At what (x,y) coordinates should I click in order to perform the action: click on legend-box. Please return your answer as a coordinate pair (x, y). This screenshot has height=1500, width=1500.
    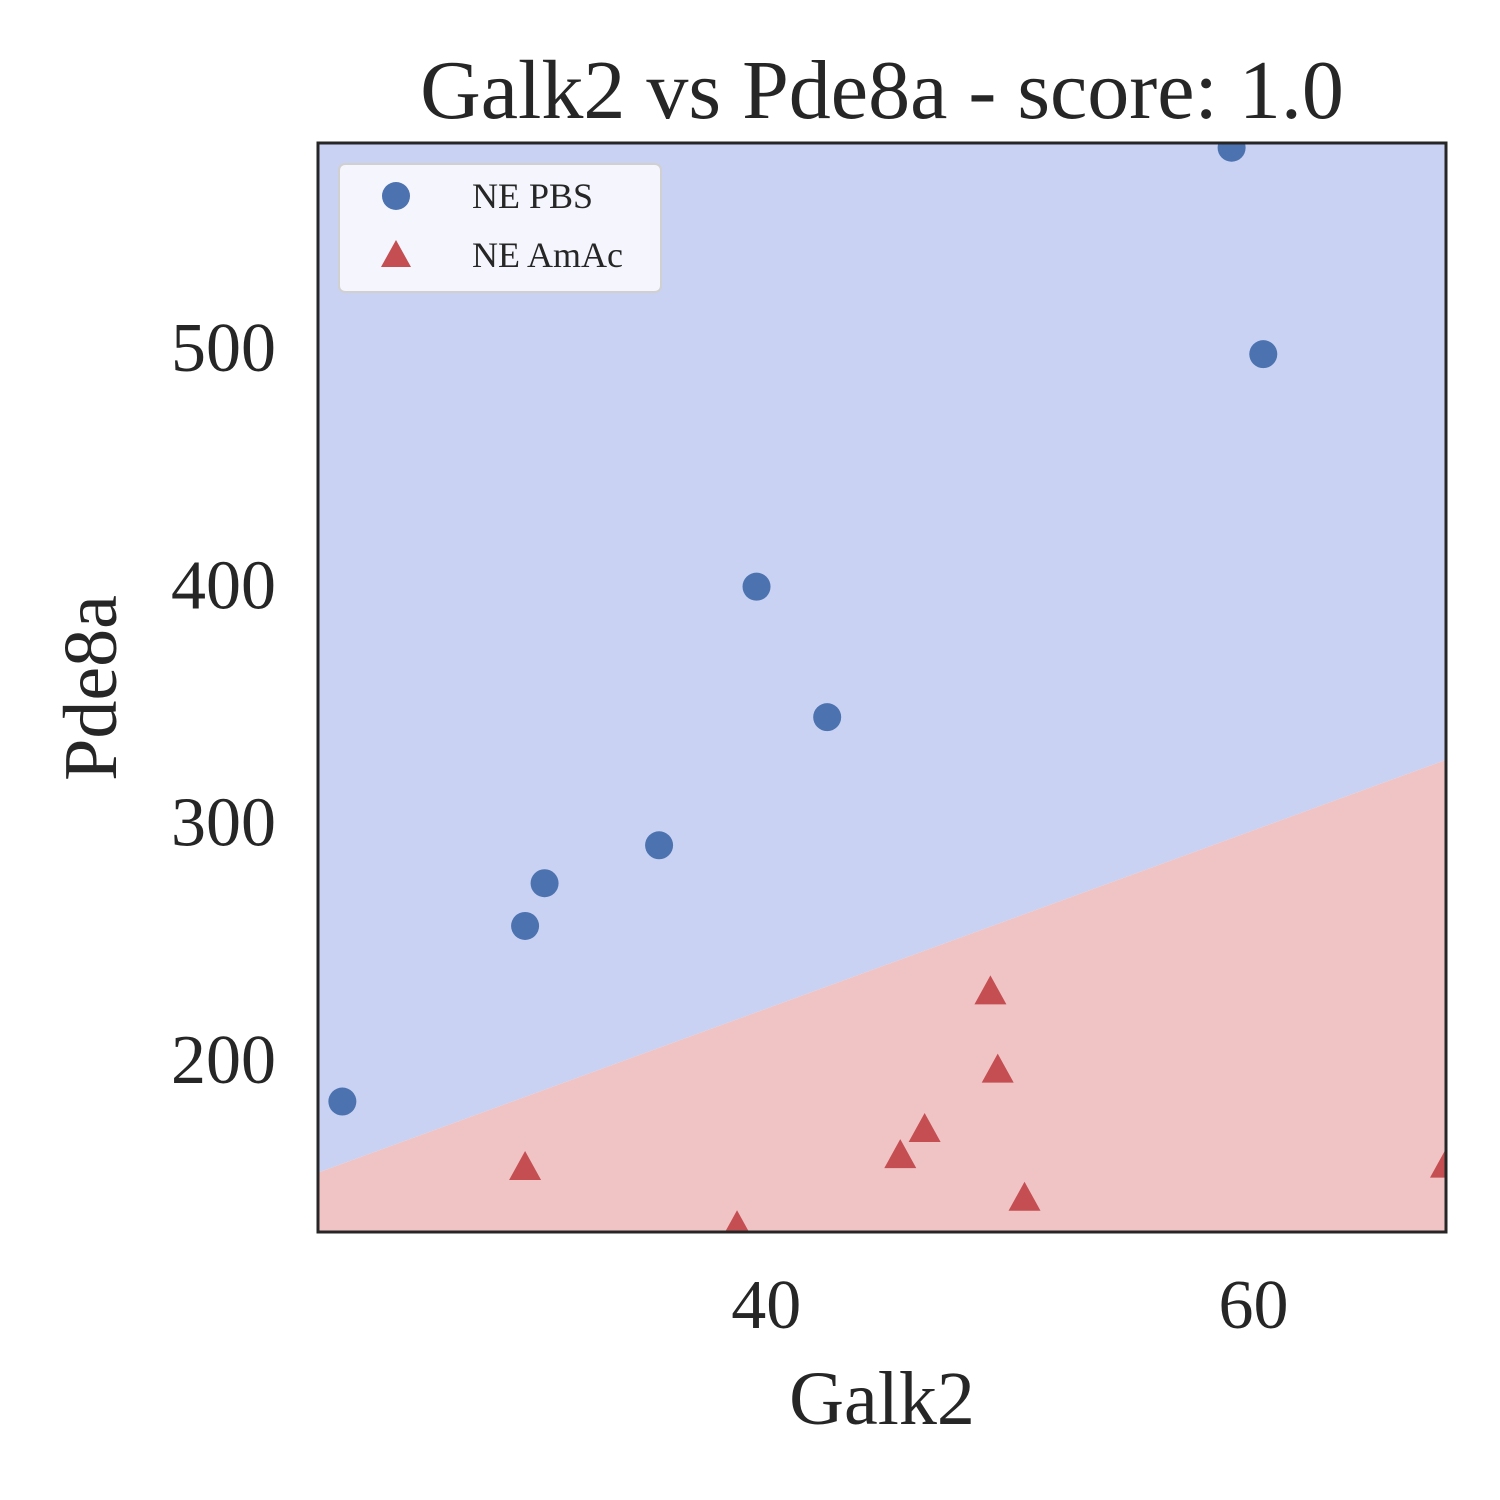
    Looking at the image, I should click on (500, 228).